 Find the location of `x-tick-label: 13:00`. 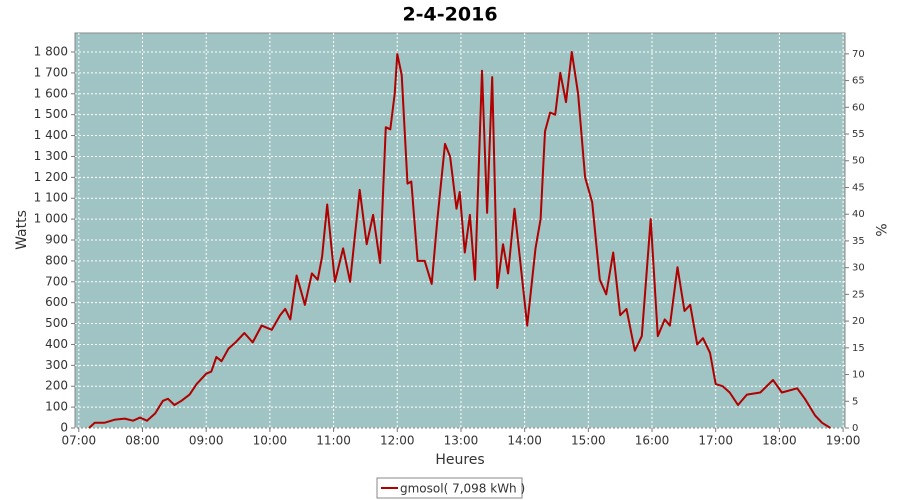

x-tick-label: 13:00 is located at coordinates (461, 441).